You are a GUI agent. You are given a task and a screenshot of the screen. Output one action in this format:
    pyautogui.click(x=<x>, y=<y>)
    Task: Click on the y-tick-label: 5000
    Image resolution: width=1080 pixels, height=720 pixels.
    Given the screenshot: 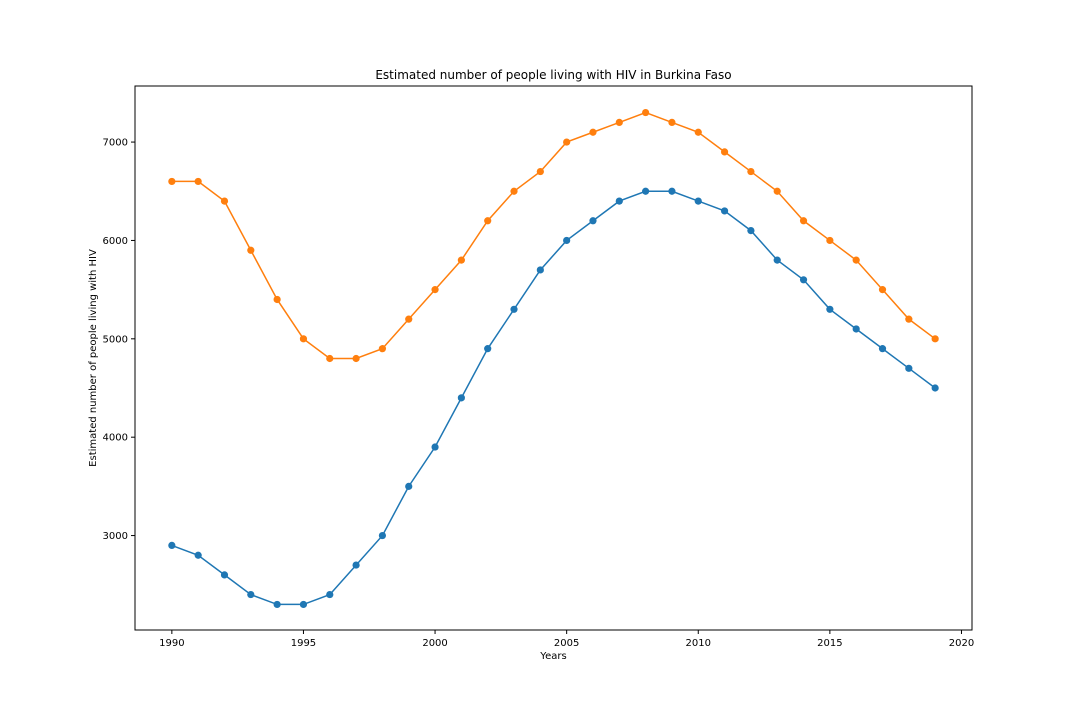 What is the action you would take?
    pyautogui.click(x=115, y=339)
    